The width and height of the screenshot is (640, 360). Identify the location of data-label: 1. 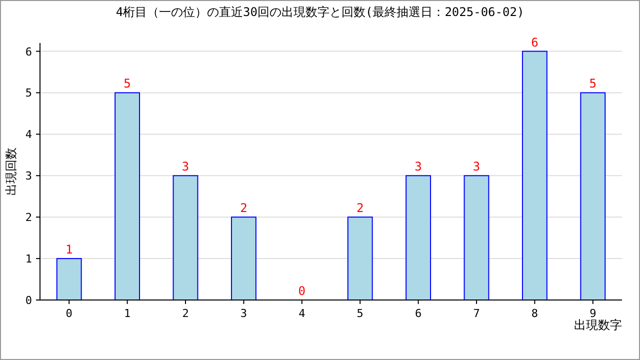
(69, 249).